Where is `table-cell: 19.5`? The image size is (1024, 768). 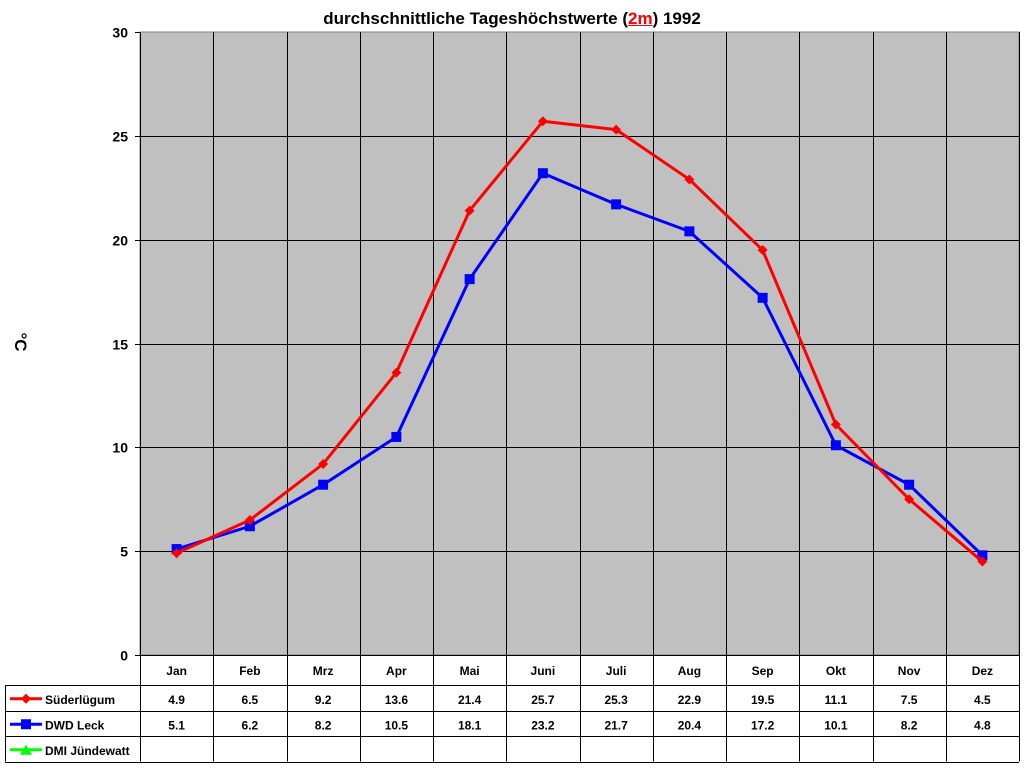 table-cell: 19.5 is located at coordinates (763, 700).